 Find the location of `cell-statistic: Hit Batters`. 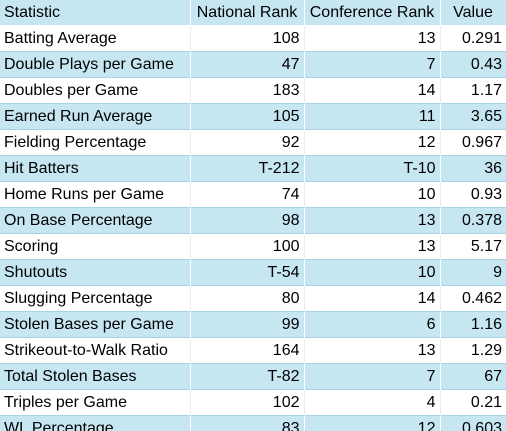

cell-statistic: Hit Batters is located at coordinates (95, 168).